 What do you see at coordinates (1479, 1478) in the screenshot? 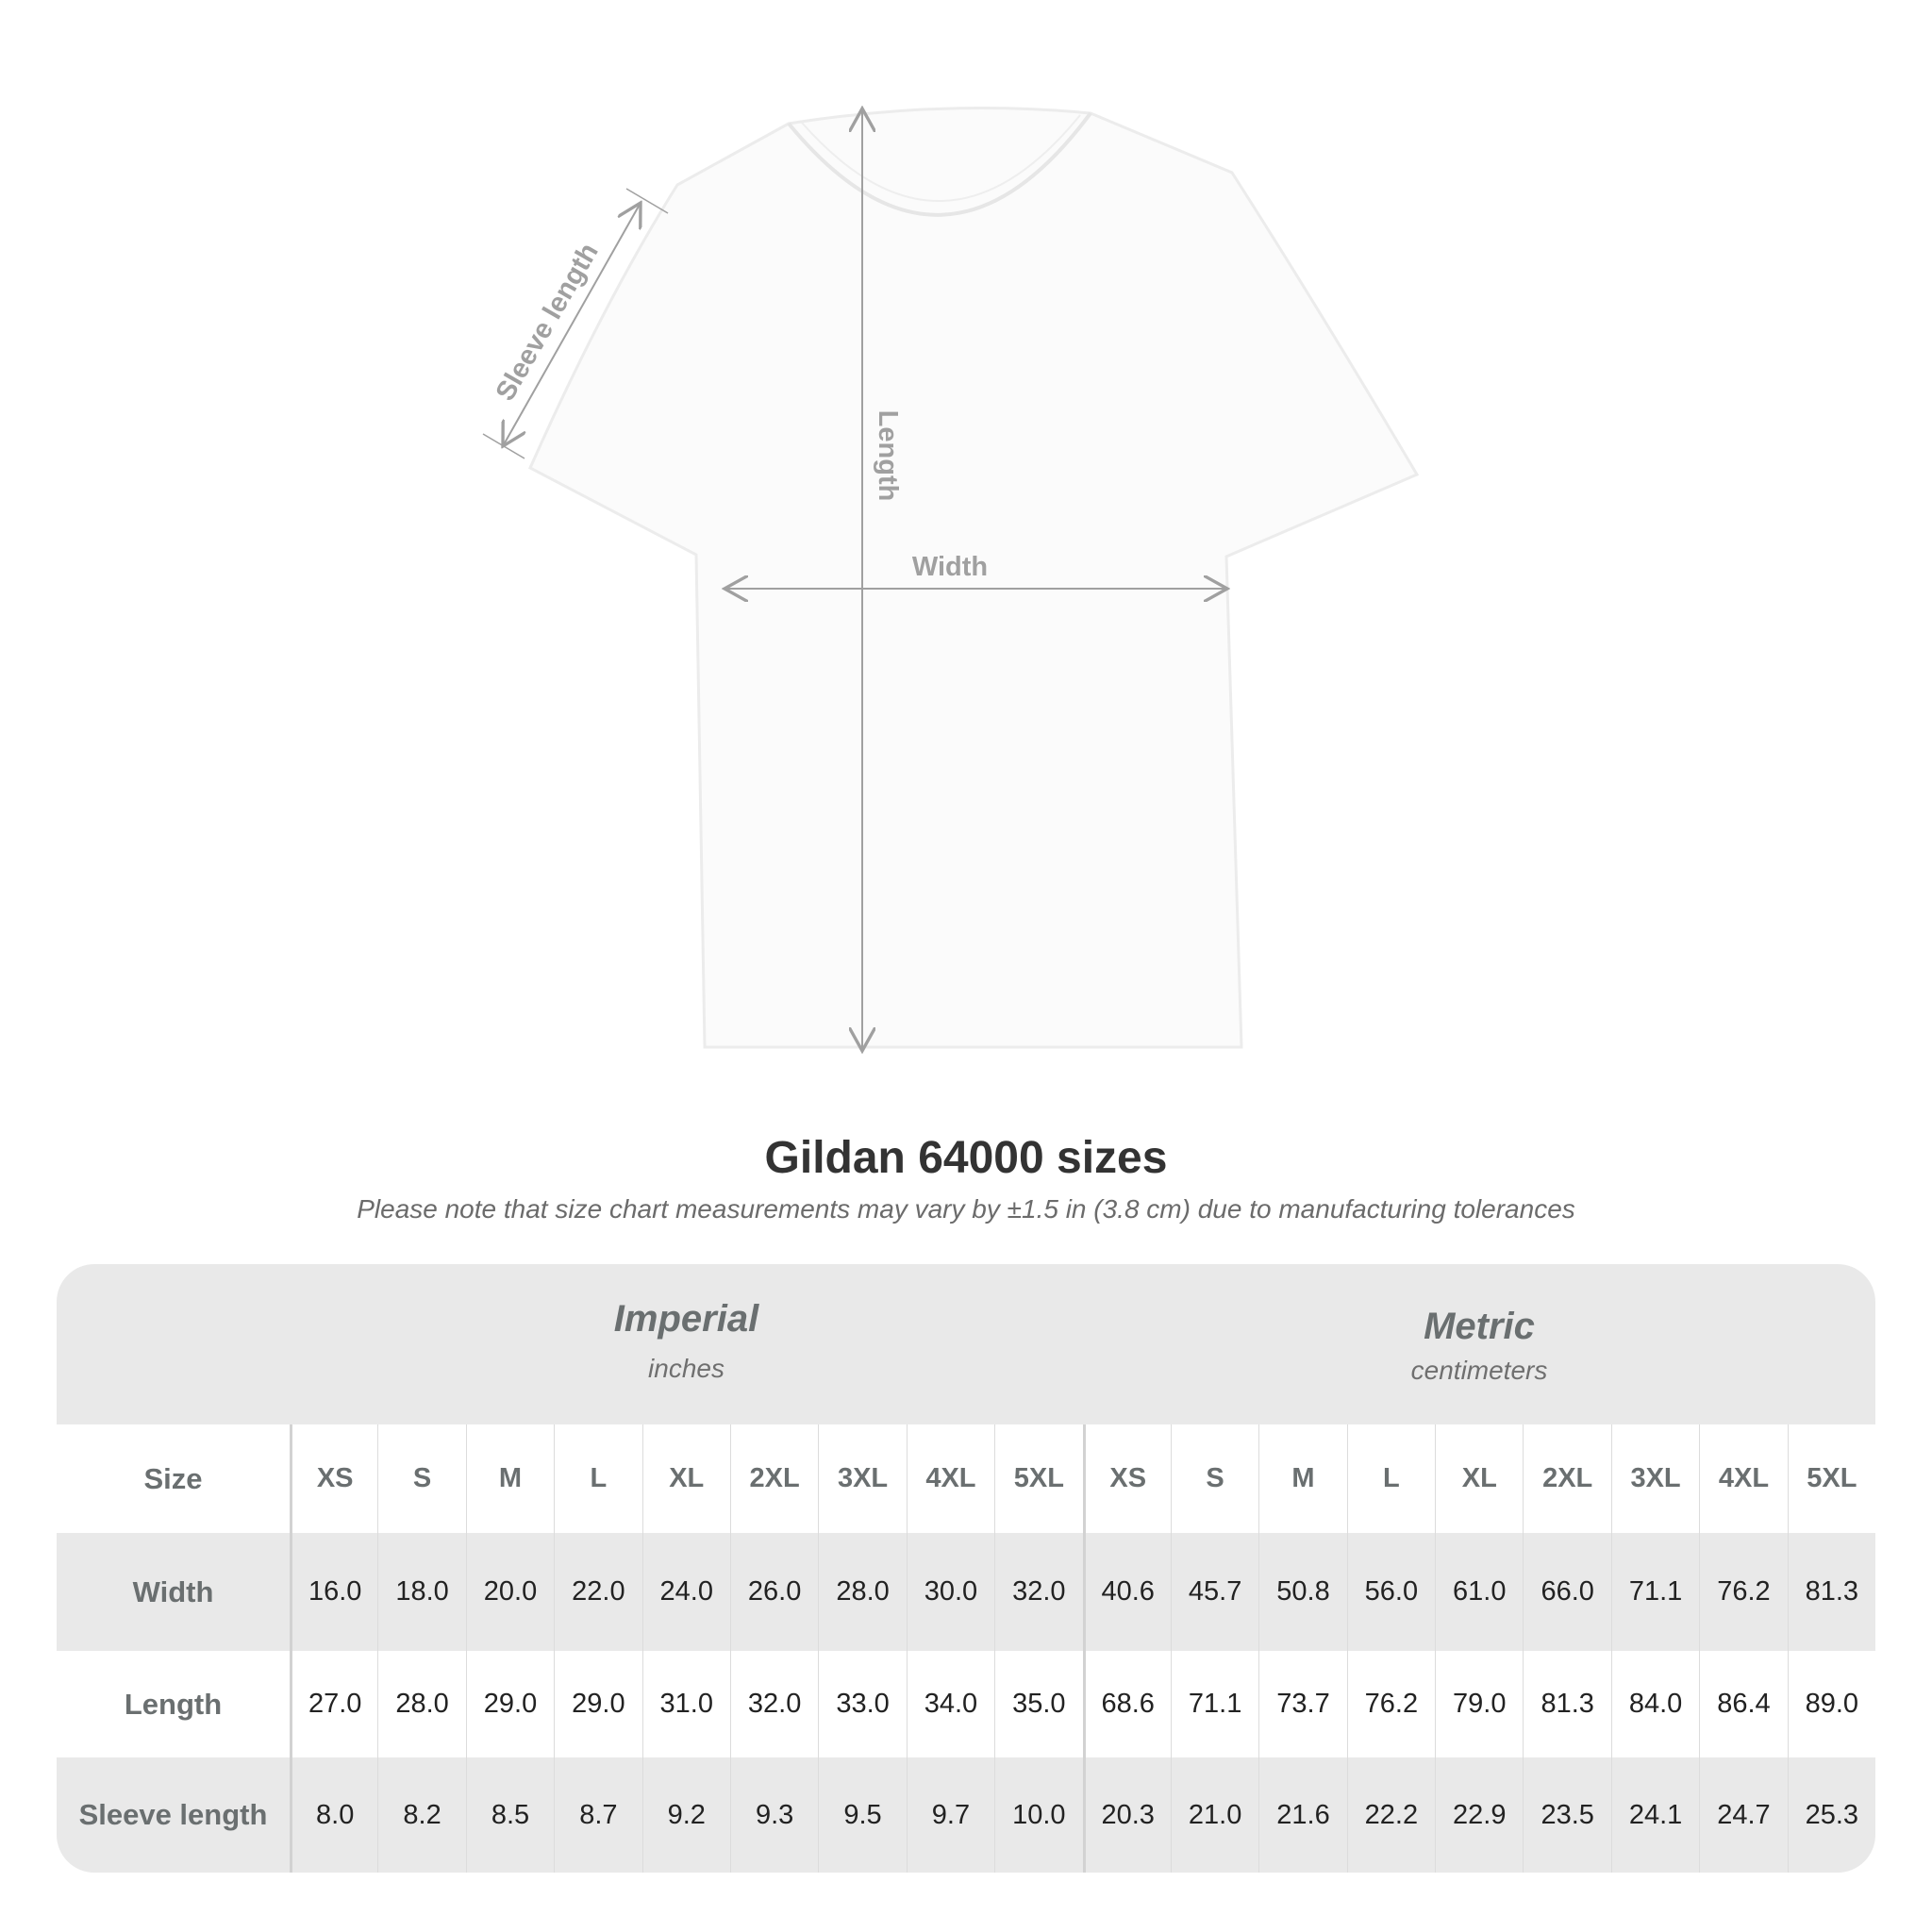
I see `metric-size-xl: XL` at bounding box center [1479, 1478].